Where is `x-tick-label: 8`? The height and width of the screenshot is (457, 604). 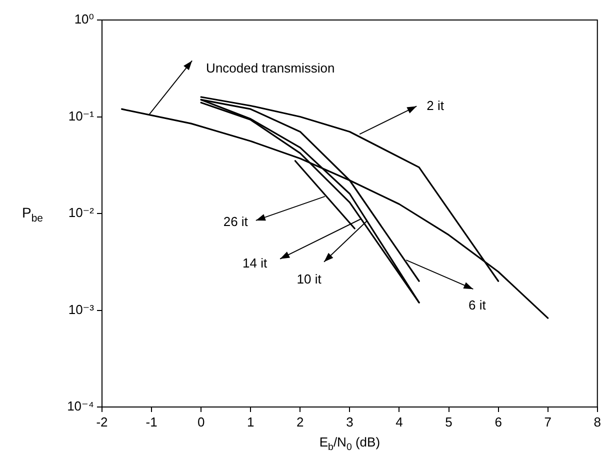
x-tick-label: 8 is located at coordinates (597, 422).